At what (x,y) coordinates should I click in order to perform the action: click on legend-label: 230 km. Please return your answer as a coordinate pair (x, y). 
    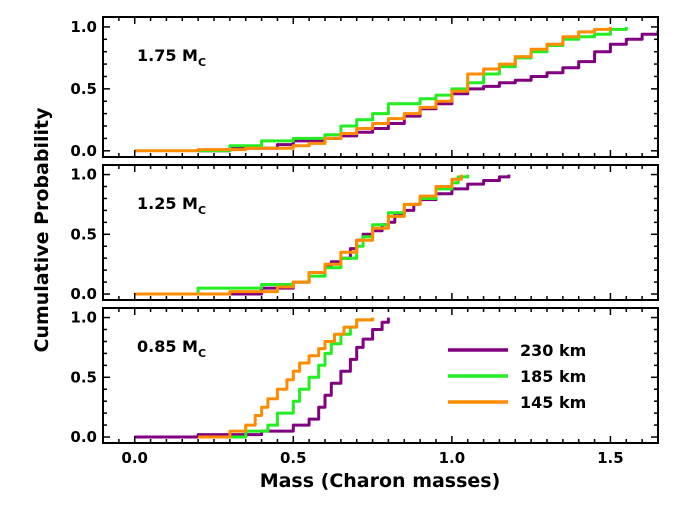
    Looking at the image, I should click on (553, 350).